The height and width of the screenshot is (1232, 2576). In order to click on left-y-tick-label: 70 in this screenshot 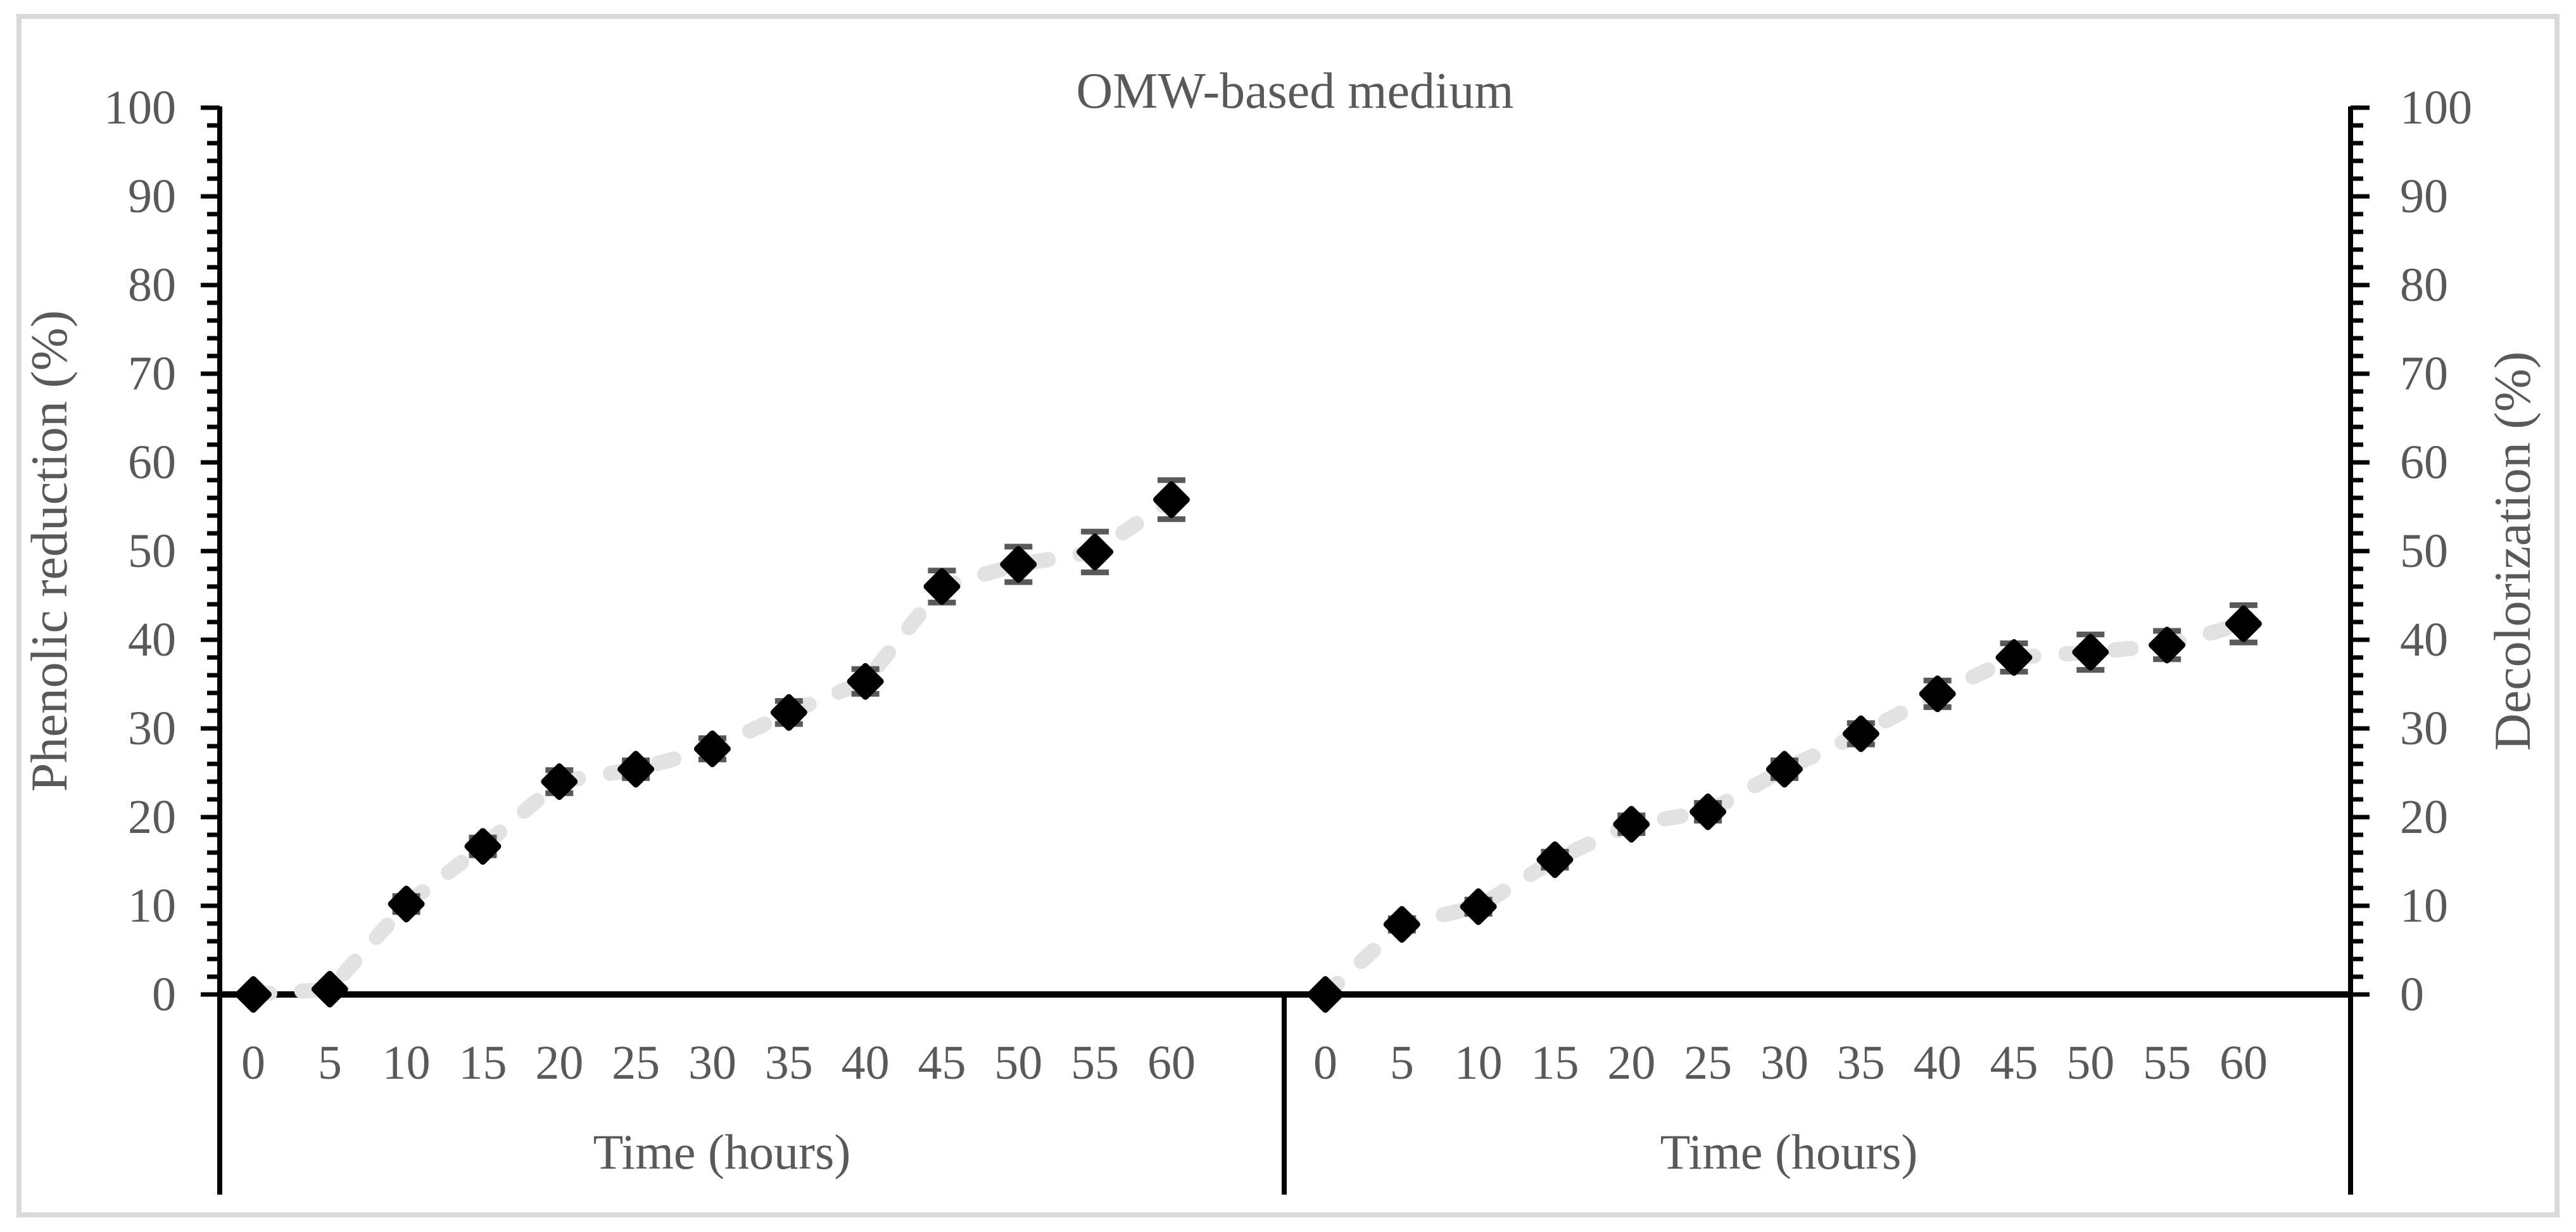, I will do `click(152, 373)`.